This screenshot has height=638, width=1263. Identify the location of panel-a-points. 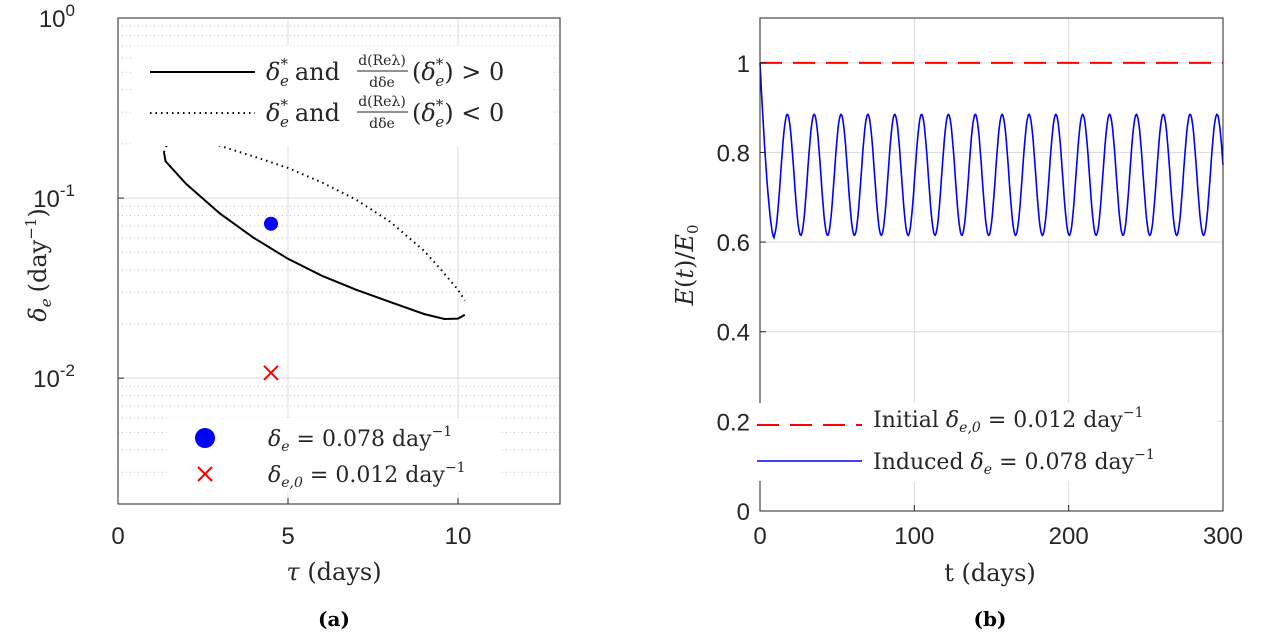
(271, 298).